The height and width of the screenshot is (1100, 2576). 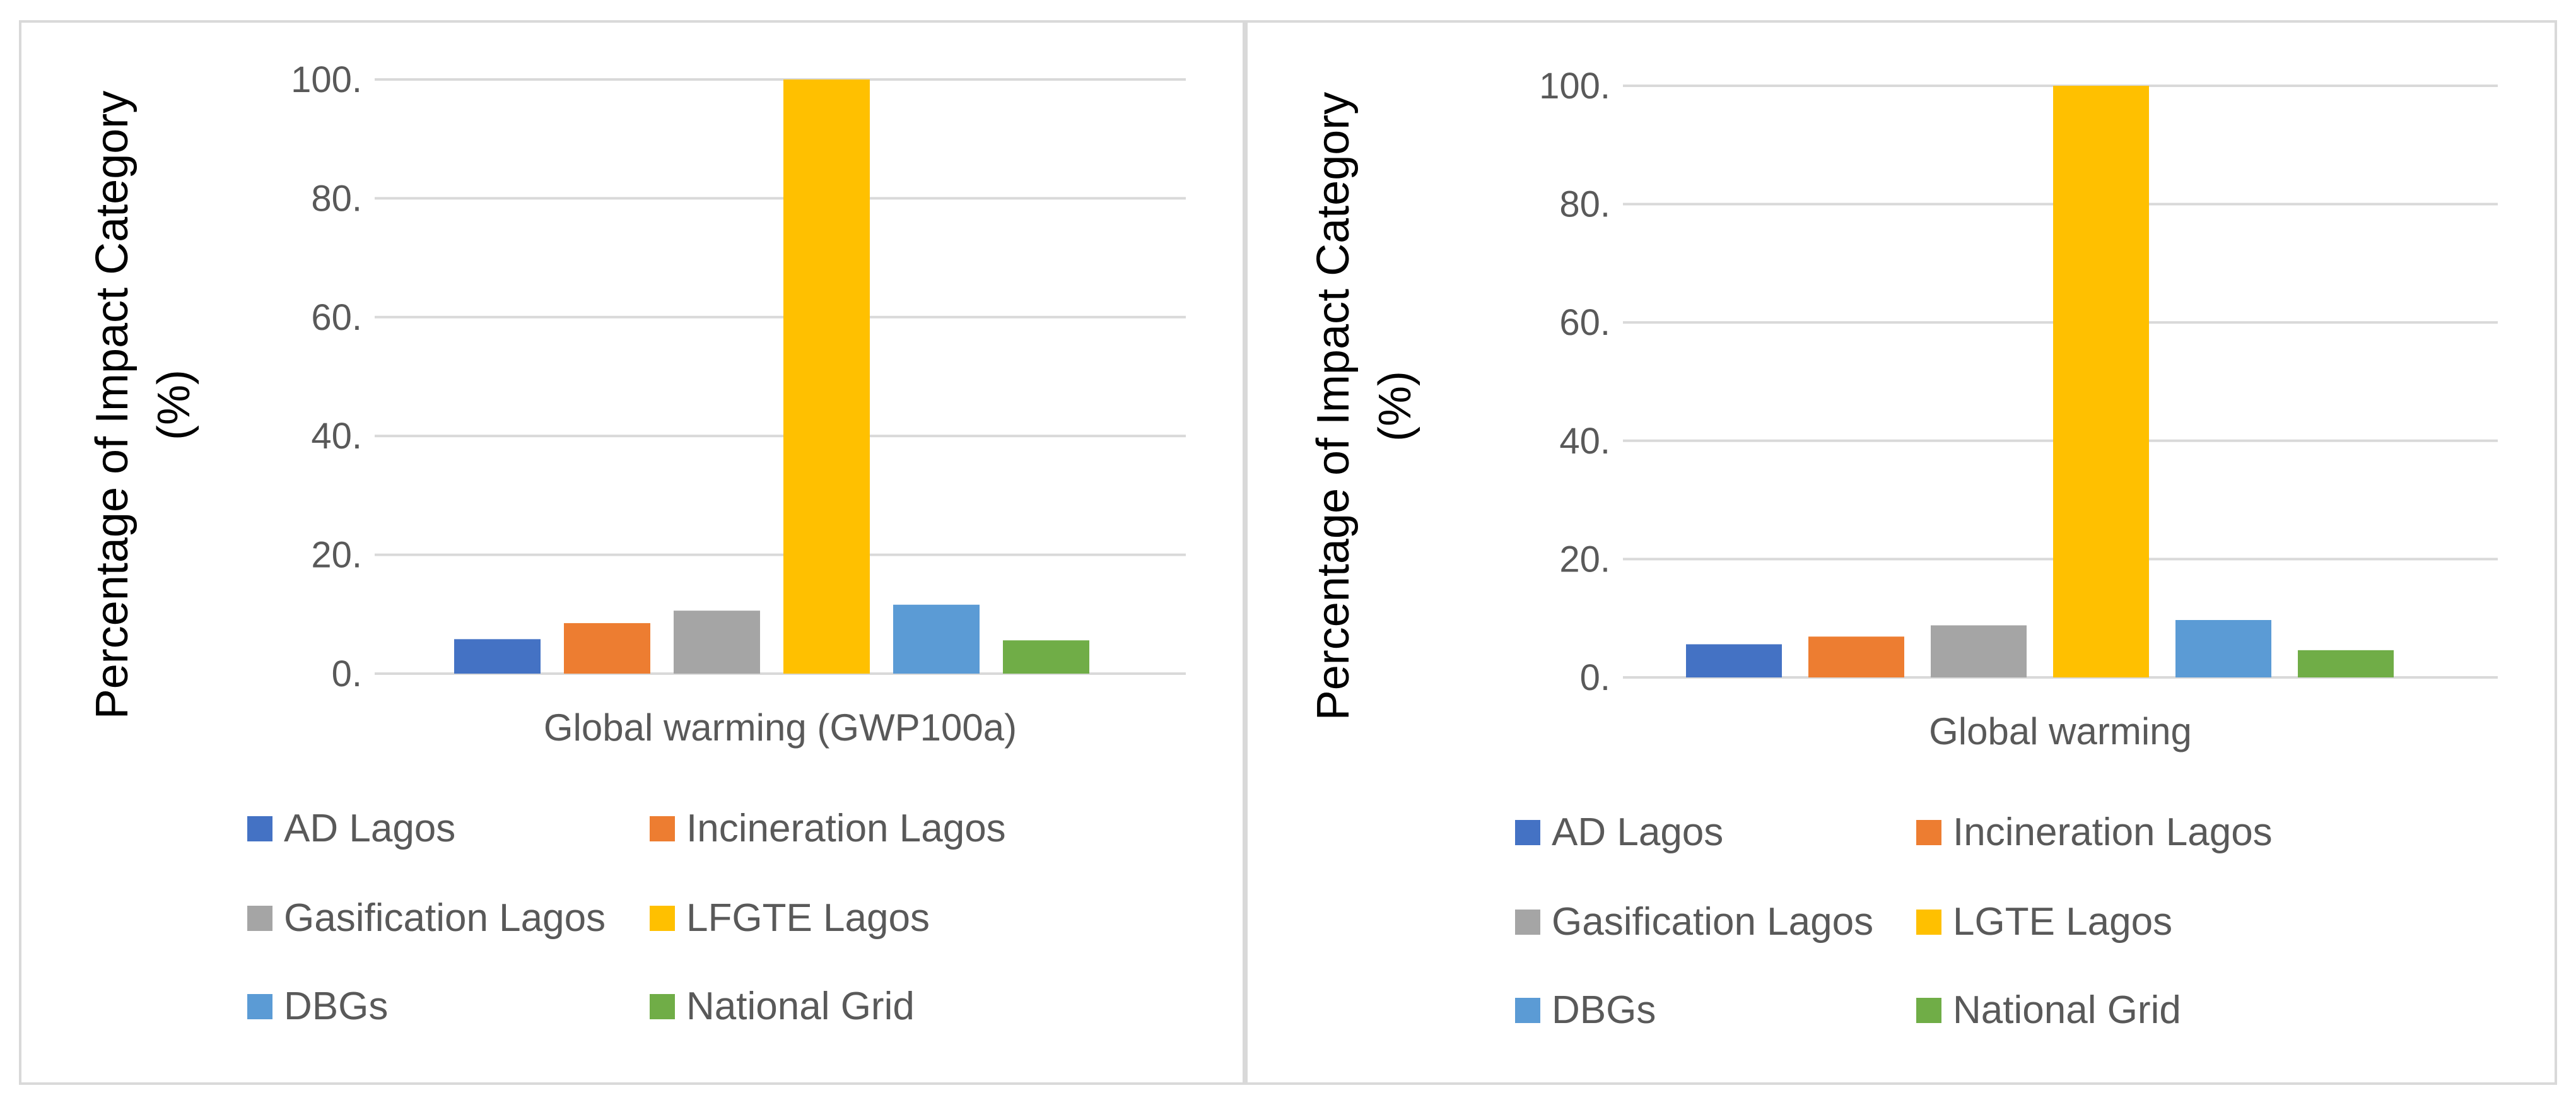 What do you see at coordinates (808, 918) in the screenshot?
I see `legend-label: LFGTE Lagos` at bounding box center [808, 918].